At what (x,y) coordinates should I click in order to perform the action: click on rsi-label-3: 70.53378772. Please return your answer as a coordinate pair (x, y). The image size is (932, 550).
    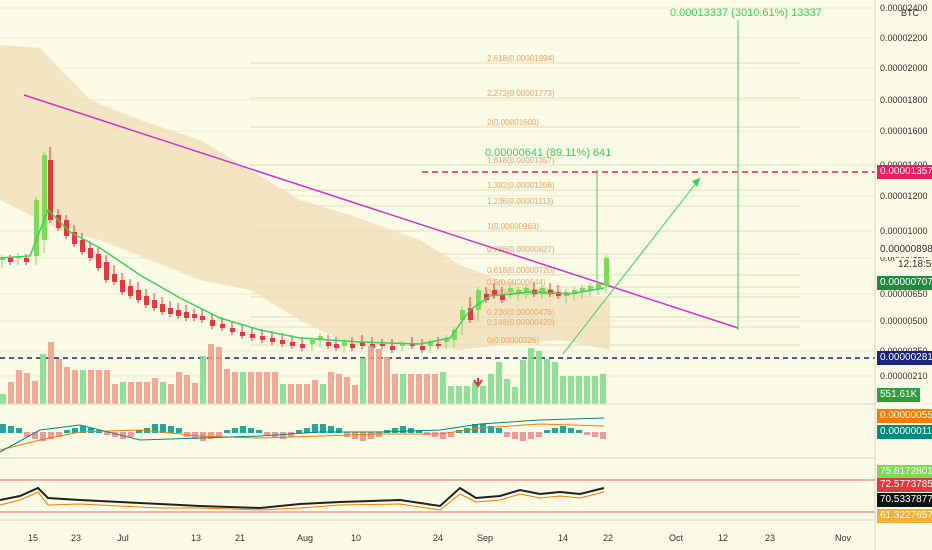
    Looking at the image, I should click on (904, 500).